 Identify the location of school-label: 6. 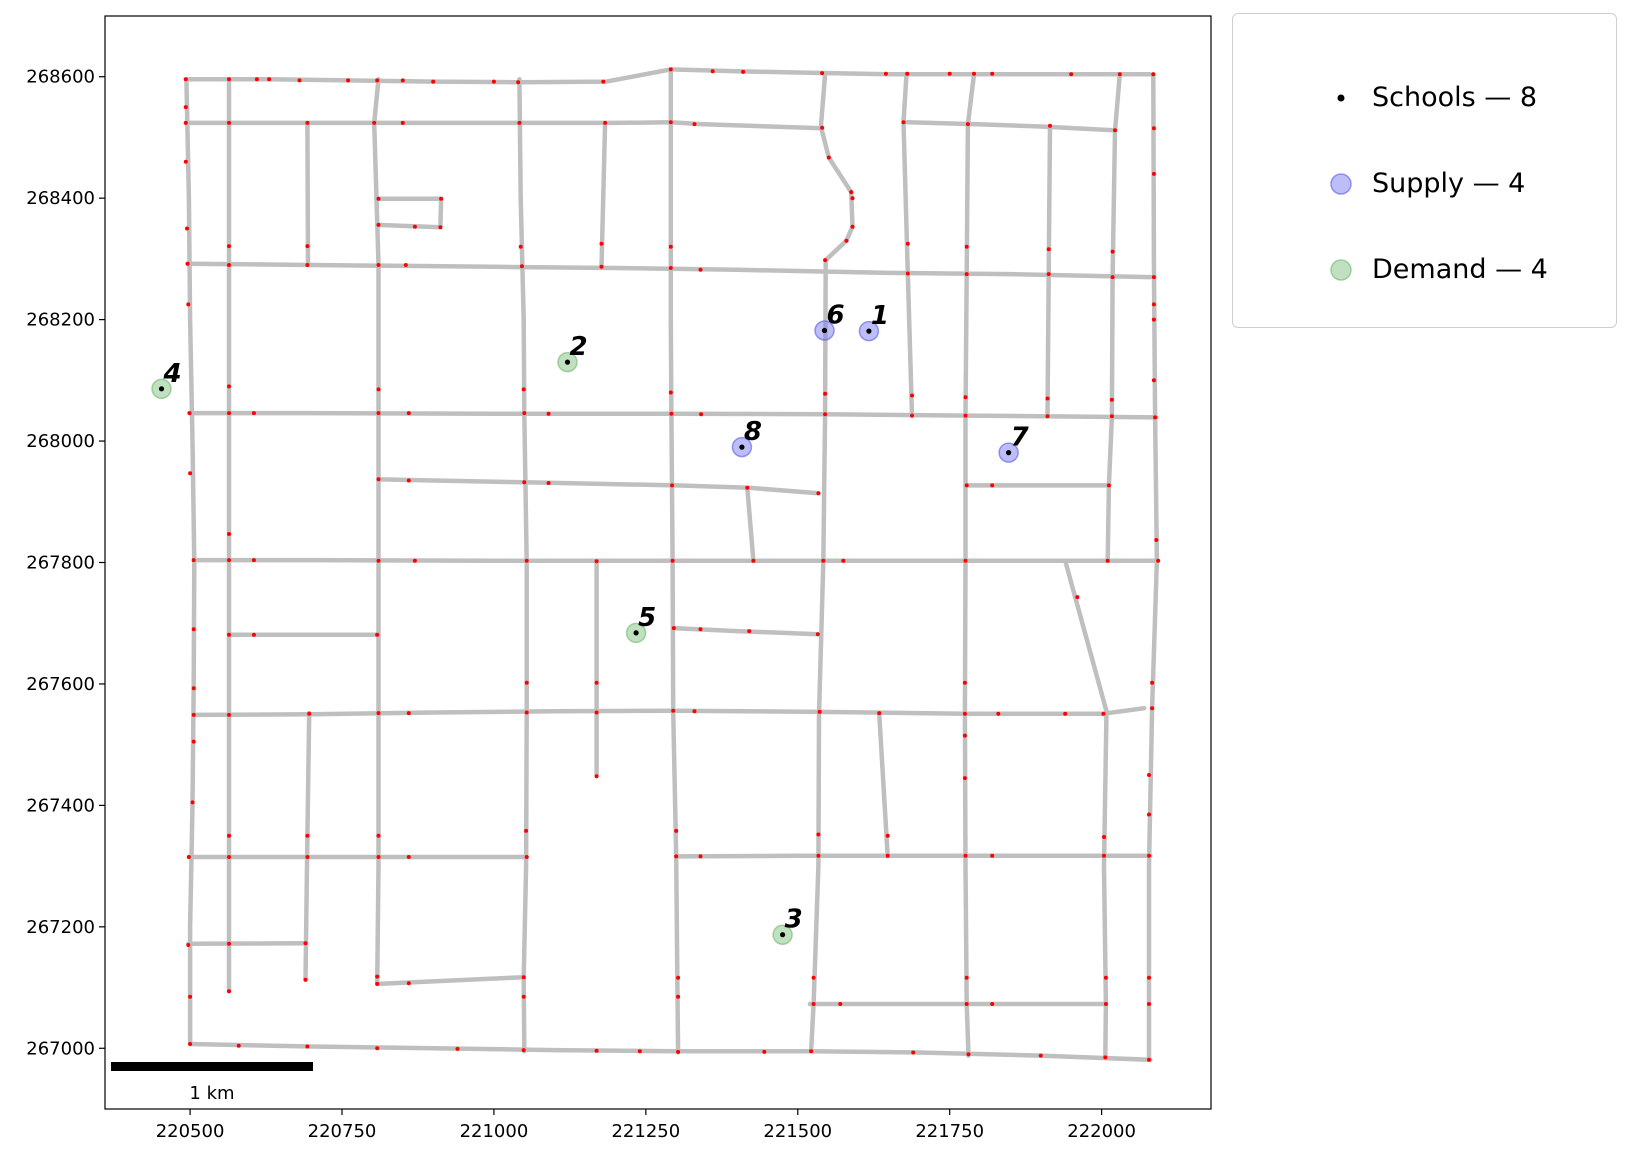
(836, 316).